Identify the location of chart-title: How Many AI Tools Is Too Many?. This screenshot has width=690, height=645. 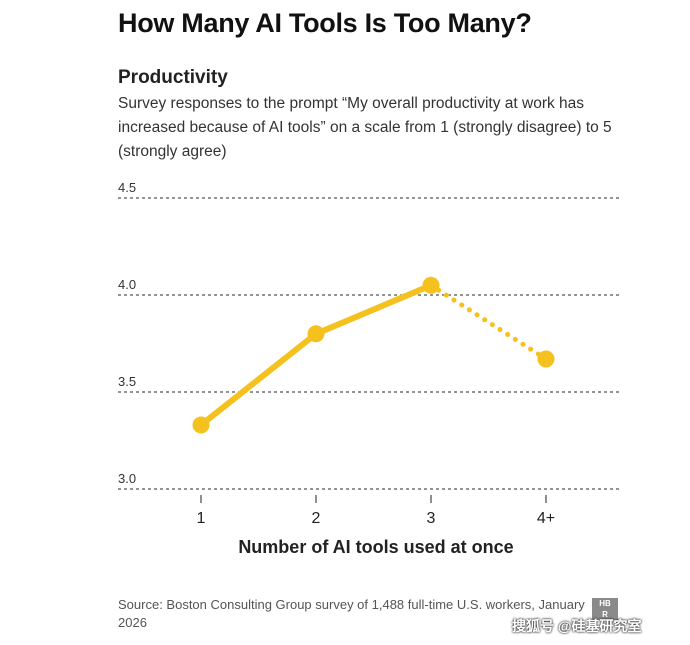
(325, 23).